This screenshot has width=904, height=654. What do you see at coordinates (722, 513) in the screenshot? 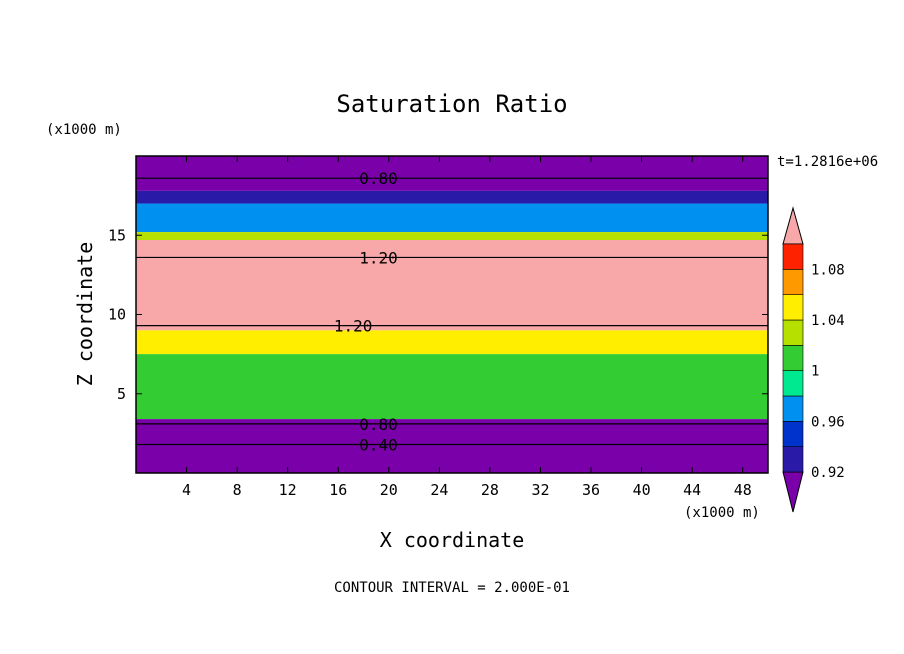
I see `x-unit-label: (x1000 m)` at bounding box center [722, 513].